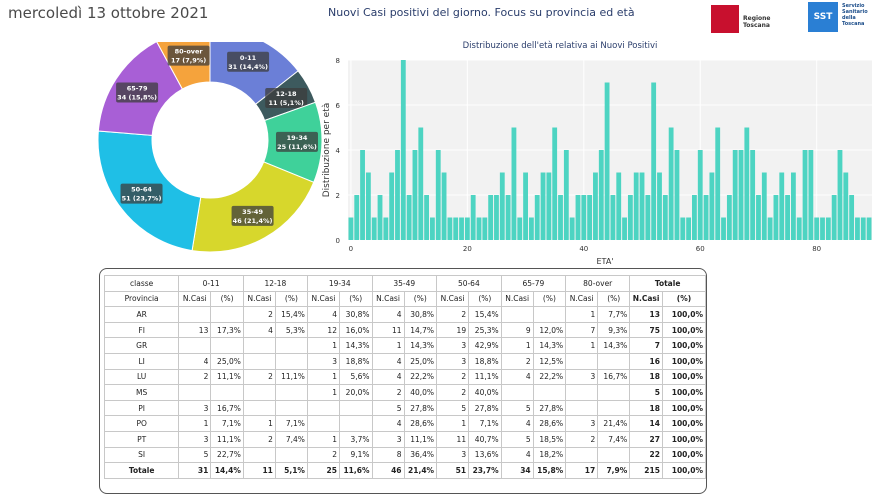  What do you see at coordinates (646, 423) in the screenshot?
I see `value-cell: 14` at bounding box center [646, 423].